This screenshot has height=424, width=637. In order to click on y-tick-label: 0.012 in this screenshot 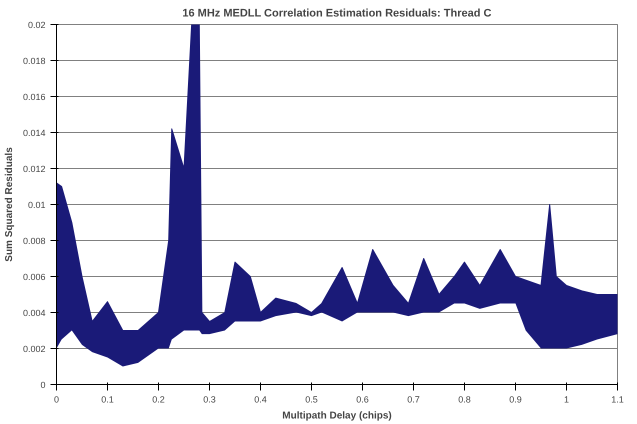, I will do `click(34, 169)`.